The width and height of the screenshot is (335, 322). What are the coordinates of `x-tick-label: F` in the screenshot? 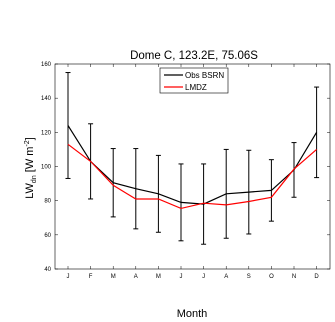 It's located at (91, 277).